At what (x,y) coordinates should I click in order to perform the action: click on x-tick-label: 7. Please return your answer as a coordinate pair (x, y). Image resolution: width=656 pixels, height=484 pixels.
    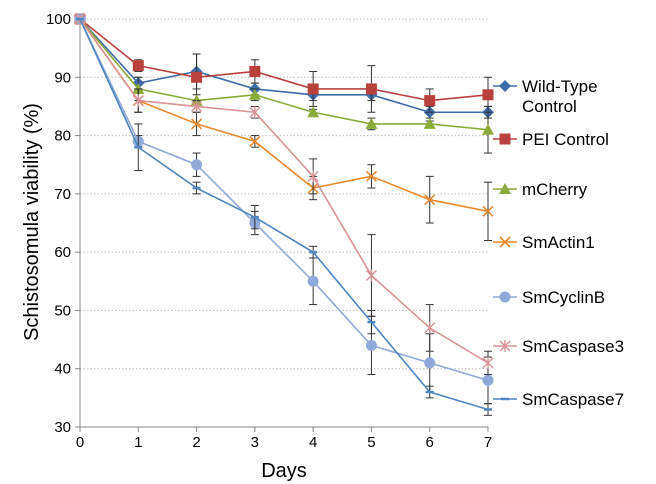
    Looking at the image, I should click on (488, 442).